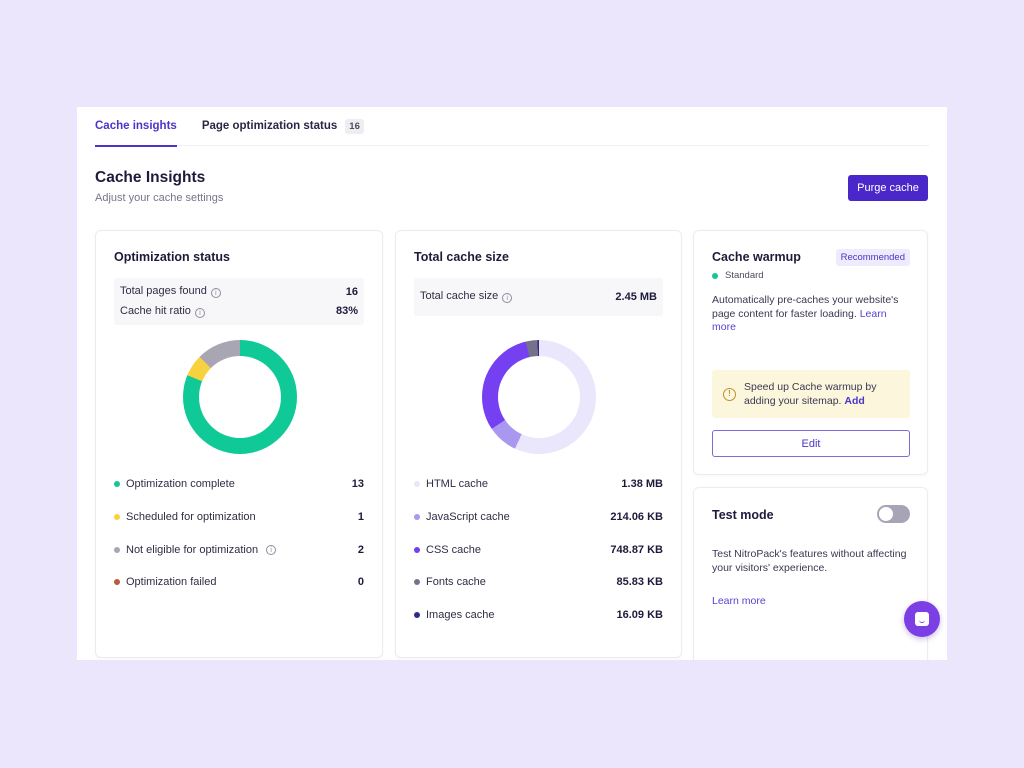 This screenshot has width=1024, height=768. Describe the element at coordinates (538, 615) in the screenshot. I see `legend-item: Images cache 16.09 KB` at that location.